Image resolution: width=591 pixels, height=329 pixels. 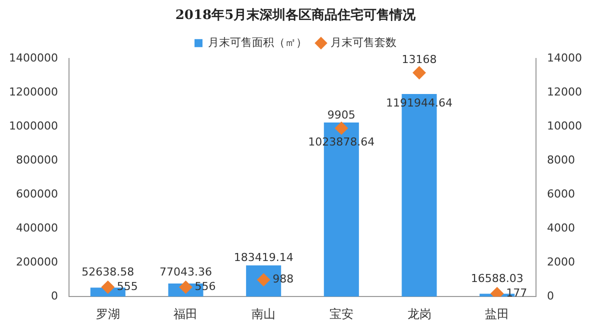 What do you see at coordinates (564, 125) in the screenshot?
I see `y2-tick-label: 10000` at bounding box center [564, 125].